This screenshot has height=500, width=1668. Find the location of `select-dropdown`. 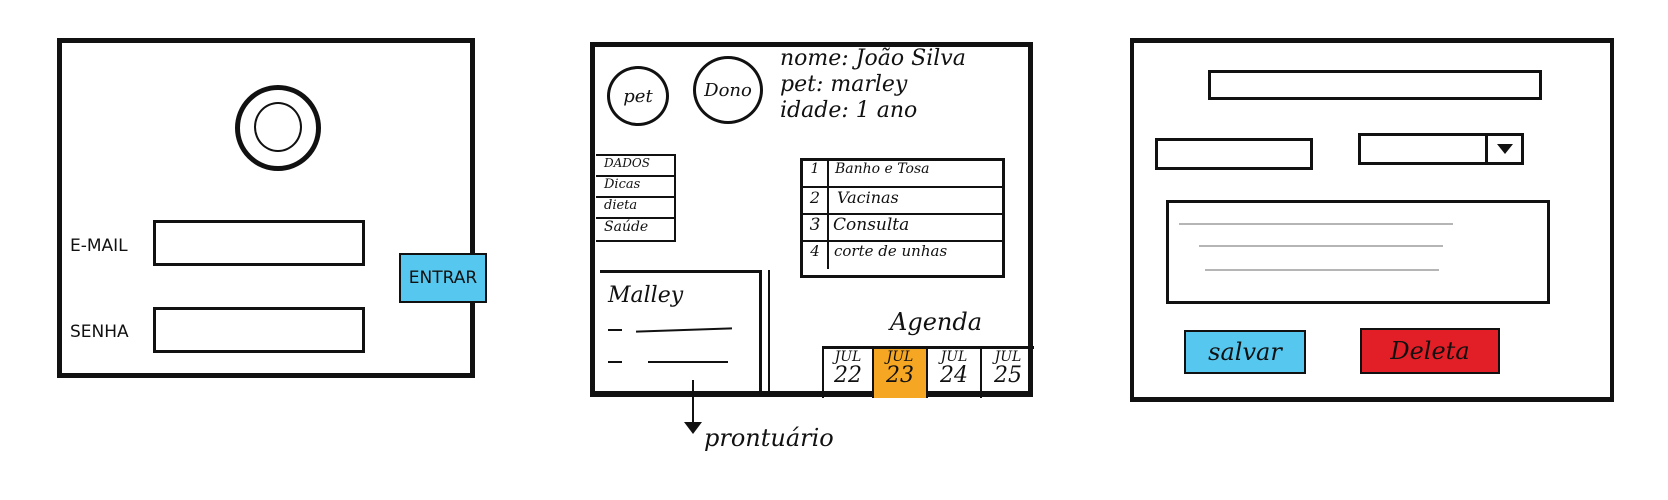

select-dropdown is located at coordinates (1441, 149).